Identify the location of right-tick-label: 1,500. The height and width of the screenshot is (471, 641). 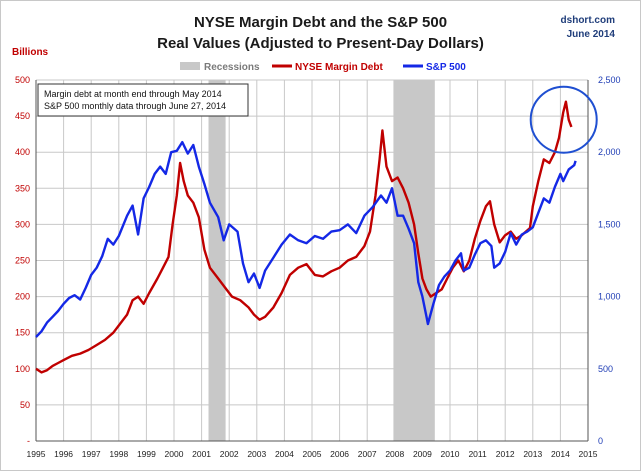
(609, 224).